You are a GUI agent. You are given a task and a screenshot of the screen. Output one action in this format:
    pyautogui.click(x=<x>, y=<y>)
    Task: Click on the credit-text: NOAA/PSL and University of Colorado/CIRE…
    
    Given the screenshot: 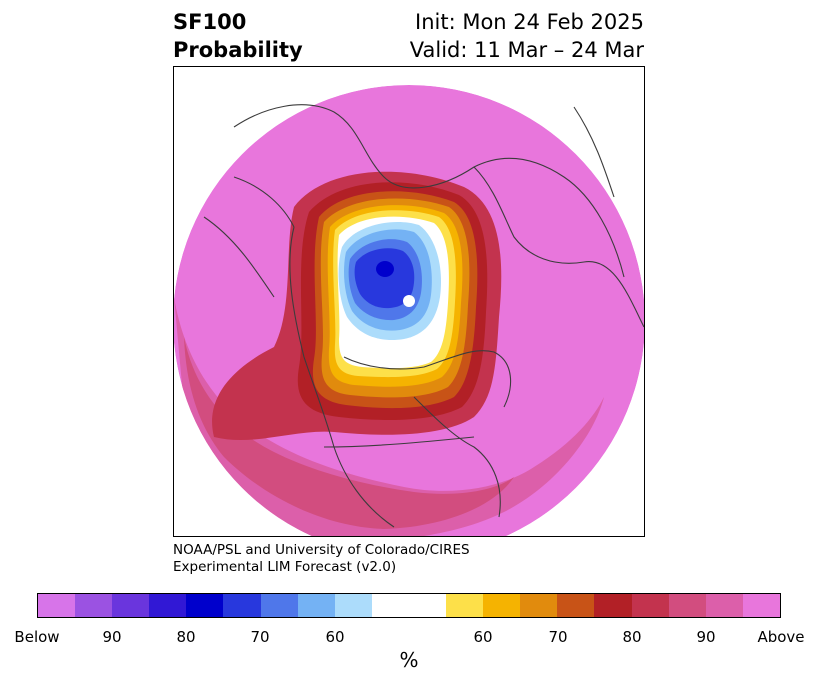 What is the action you would take?
    pyautogui.click(x=321, y=559)
    